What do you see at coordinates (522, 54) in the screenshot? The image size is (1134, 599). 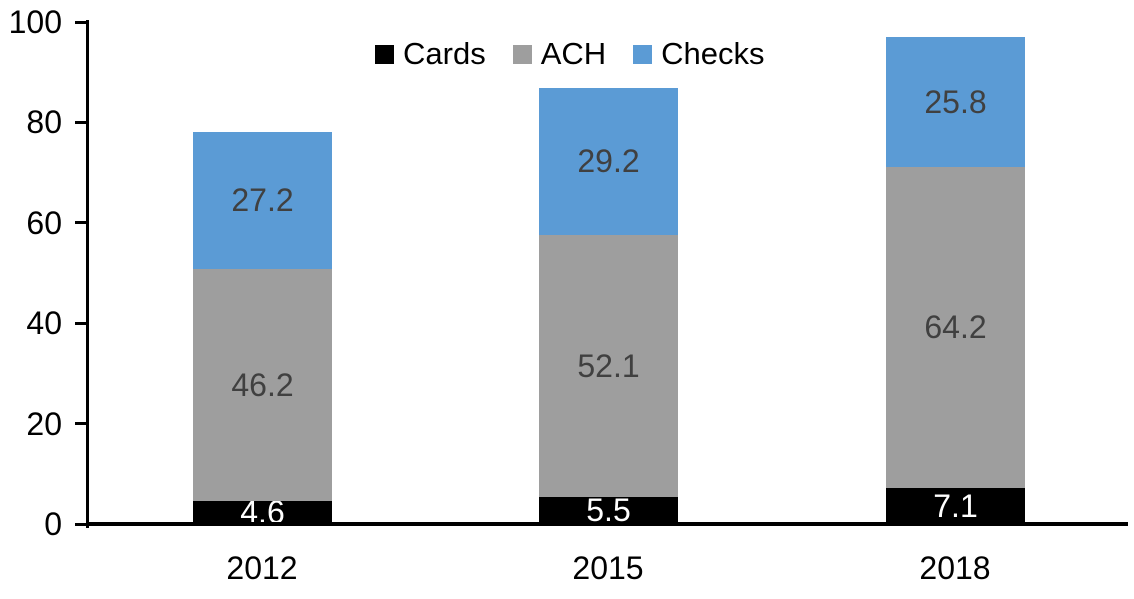 I see `legend-swatch-ach` at bounding box center [522, 54].